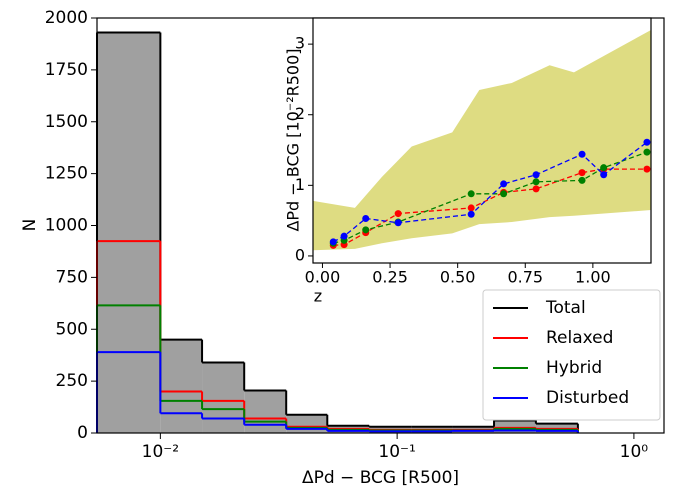 Image resolution: width=681 pixels, height=491 pixels. Describe the element at coordinates (30, 225) in the screenshot. I see `y-axis-label: N` at that location.